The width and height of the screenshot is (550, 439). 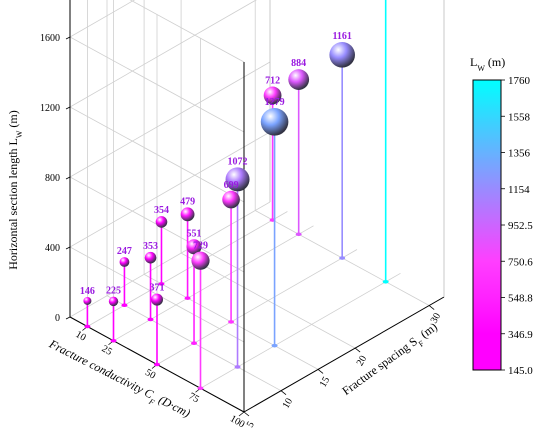 What do you see at coordinates (275, 102) in the screenshot?
I see `data-label: 1279` at bounding box center [275, 102].